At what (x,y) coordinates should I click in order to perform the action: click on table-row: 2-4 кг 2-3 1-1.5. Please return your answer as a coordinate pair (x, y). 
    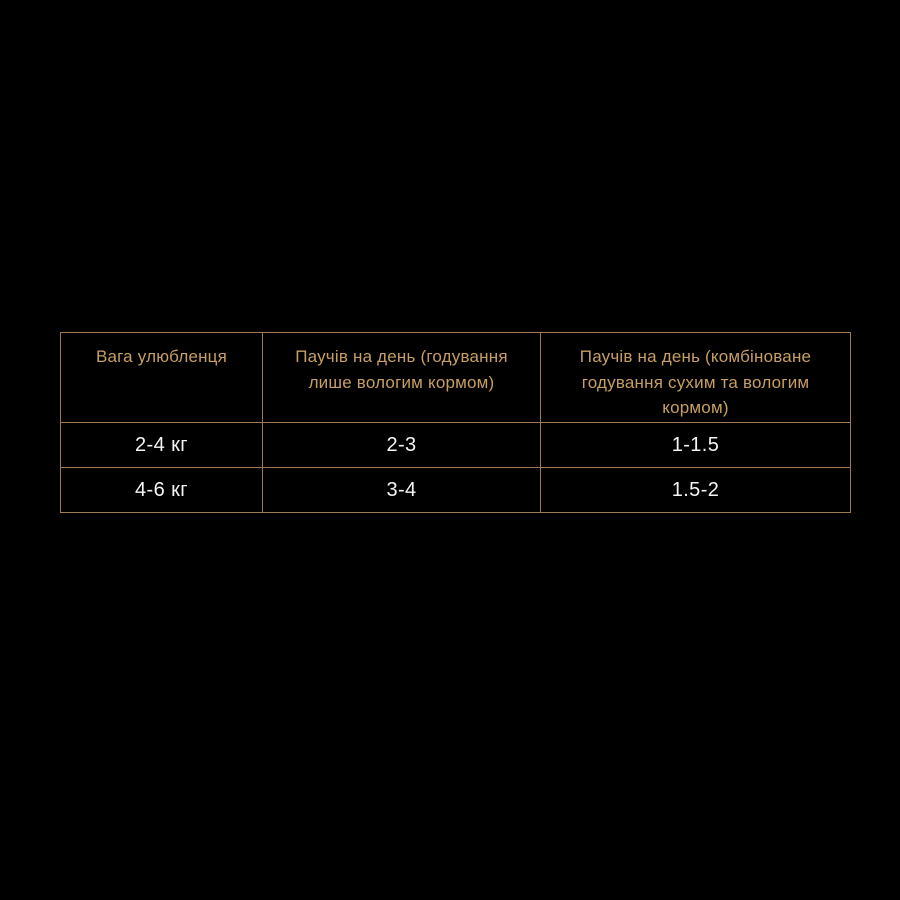
    Looking at the image, I should click on (455, 445).